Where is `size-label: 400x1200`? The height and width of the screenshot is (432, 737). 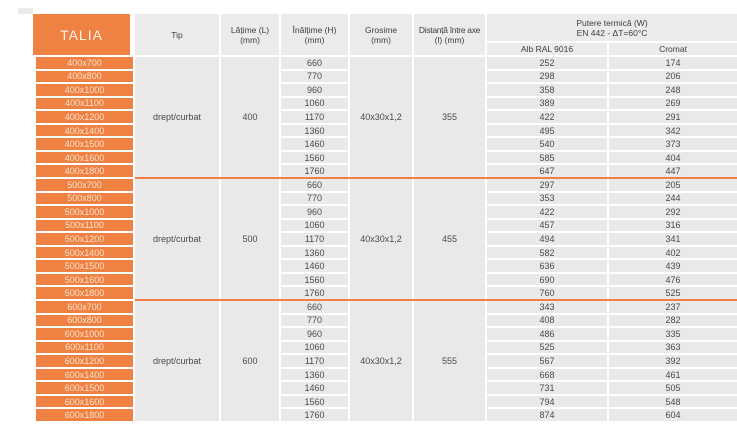 size-label: 400x1200 is located at coordinates (84, 117).